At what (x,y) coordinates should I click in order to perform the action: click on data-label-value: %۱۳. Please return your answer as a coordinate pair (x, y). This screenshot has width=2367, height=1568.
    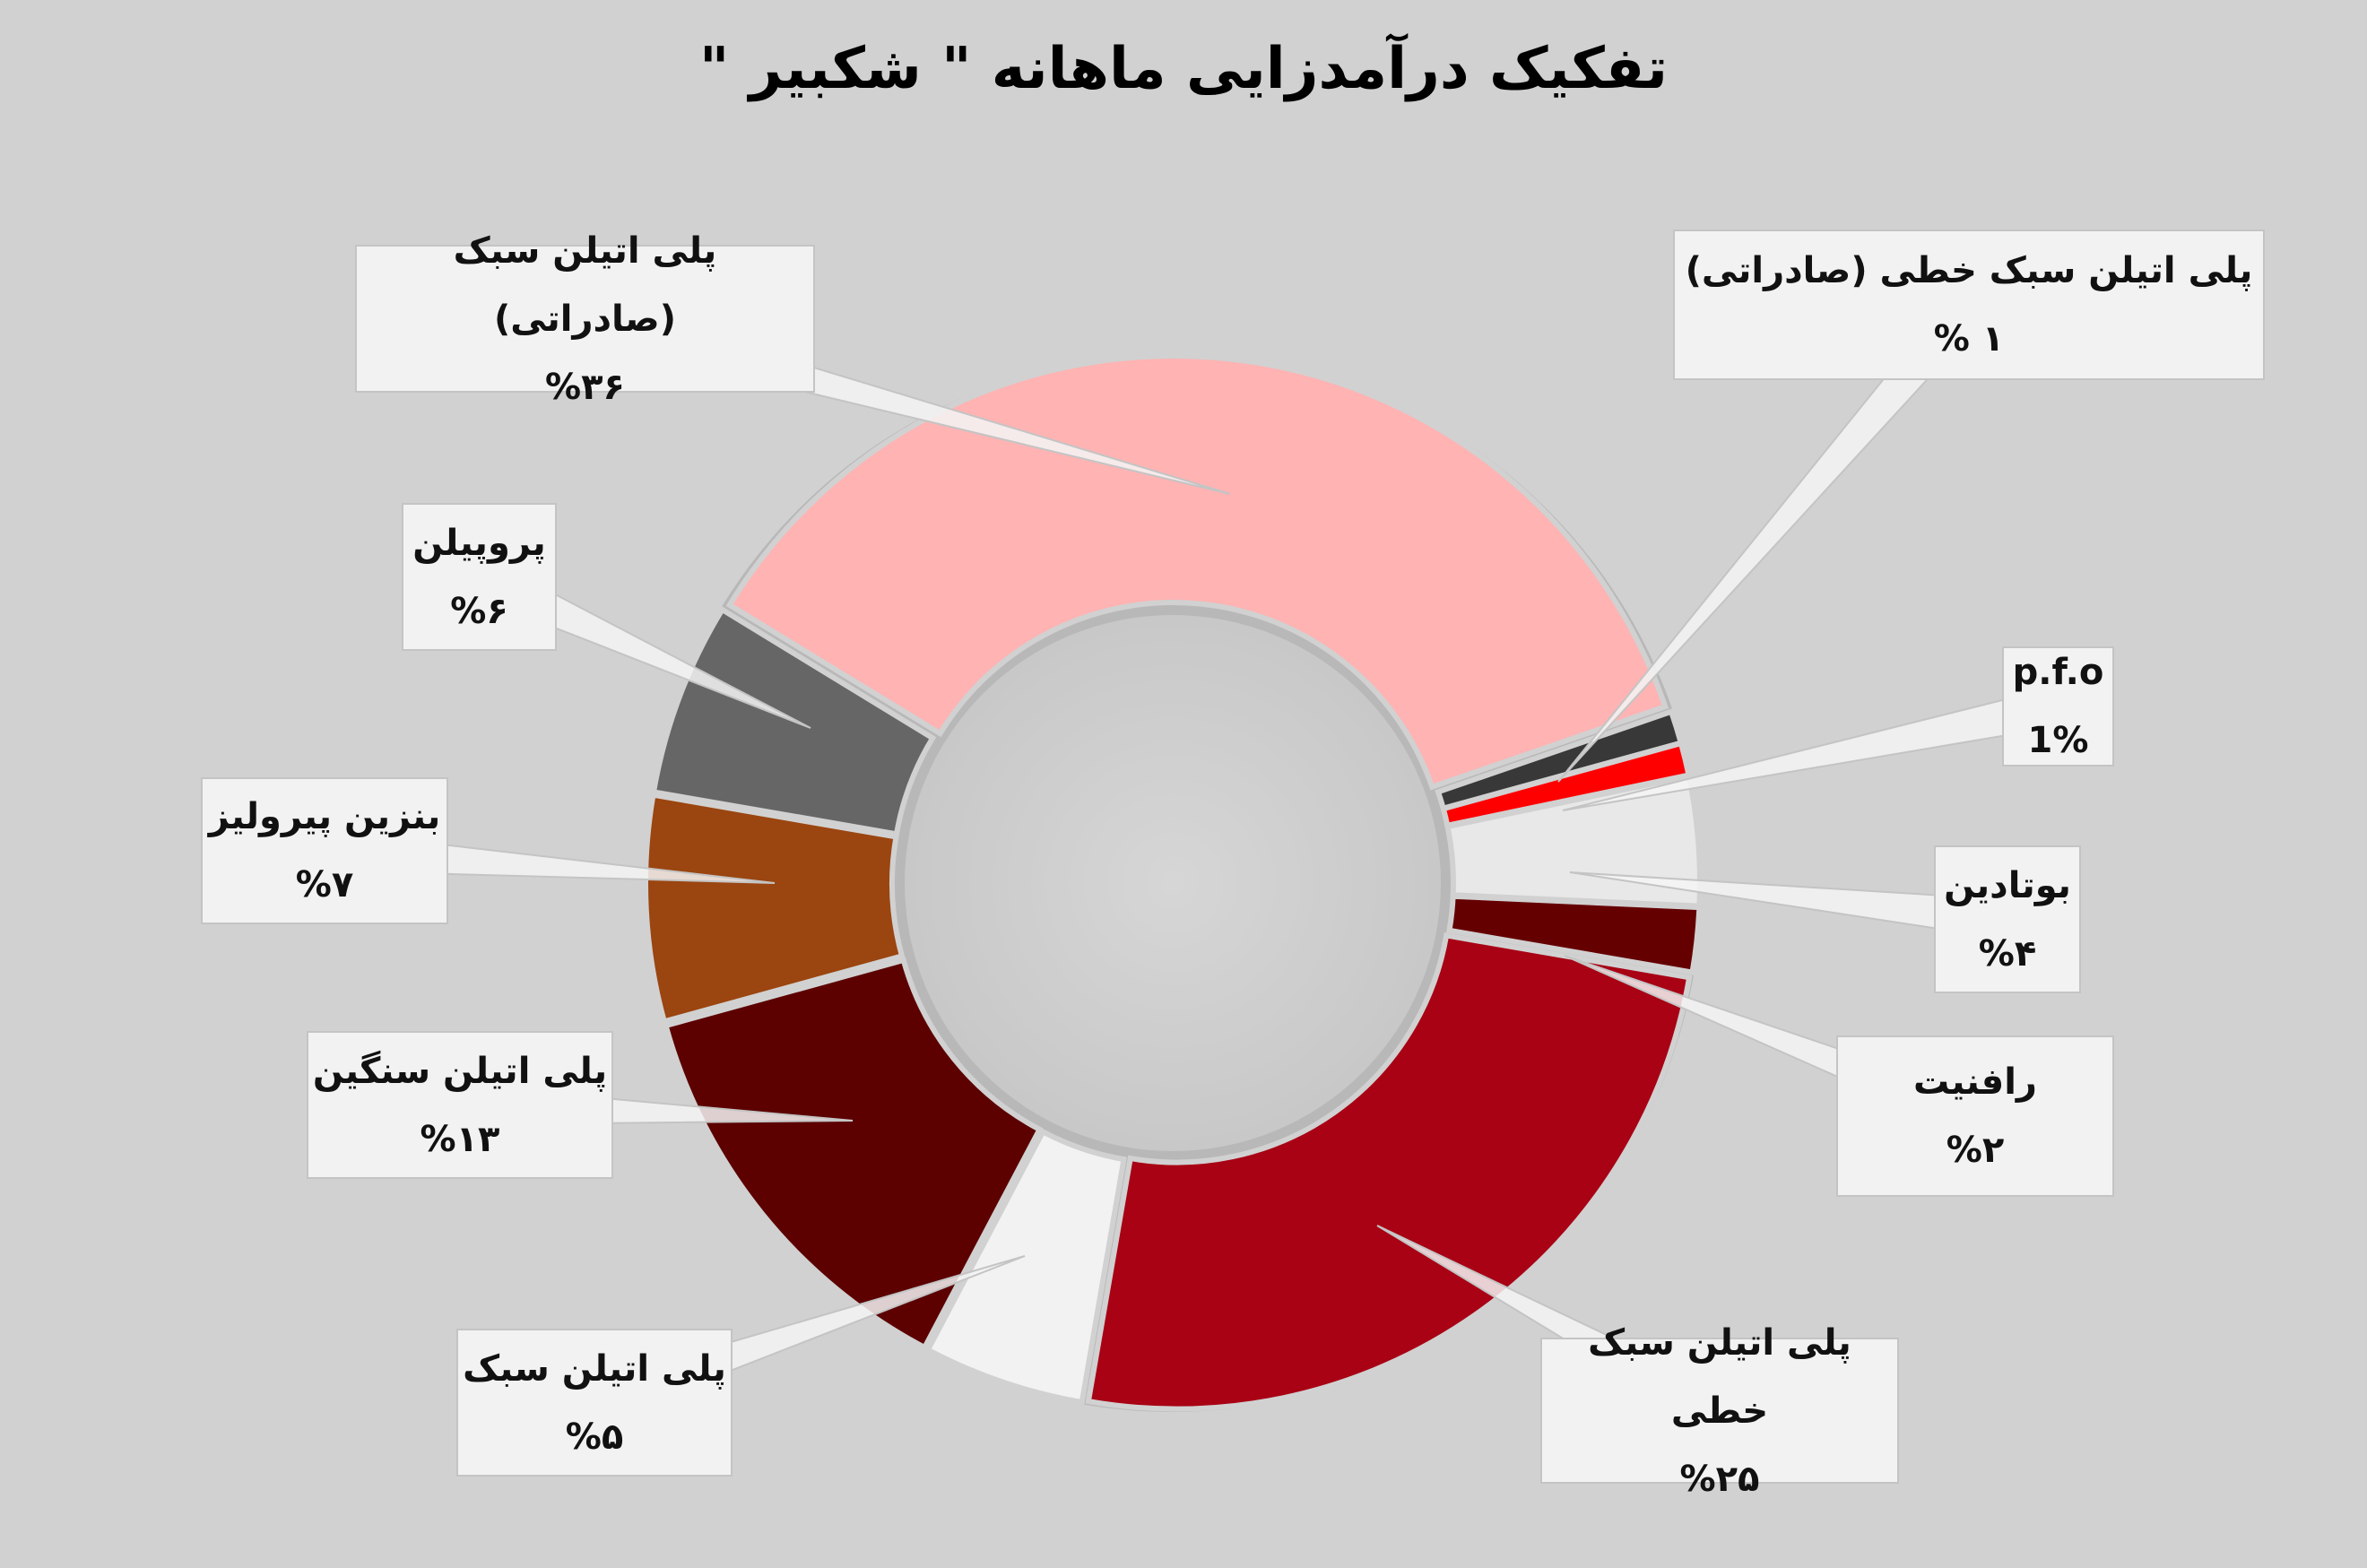
    Looking at the image, I should click on (460, 1139).